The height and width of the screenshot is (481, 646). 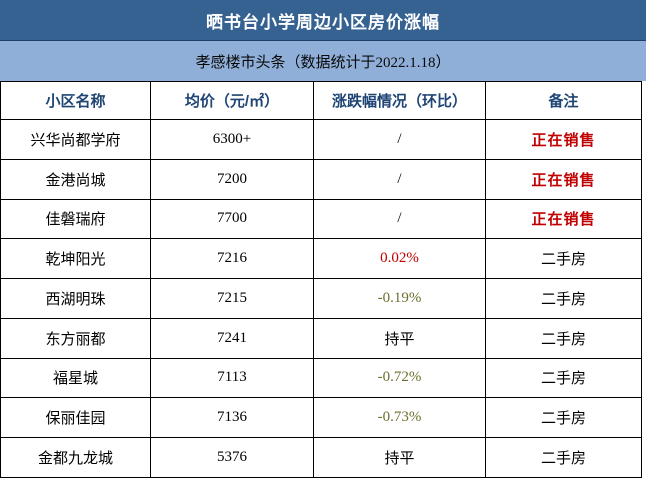 What do you see at coordinates (75, 179) in the screenshot?
I see `community-name-cell: 金港尚城` at bounding box center [75, 179].